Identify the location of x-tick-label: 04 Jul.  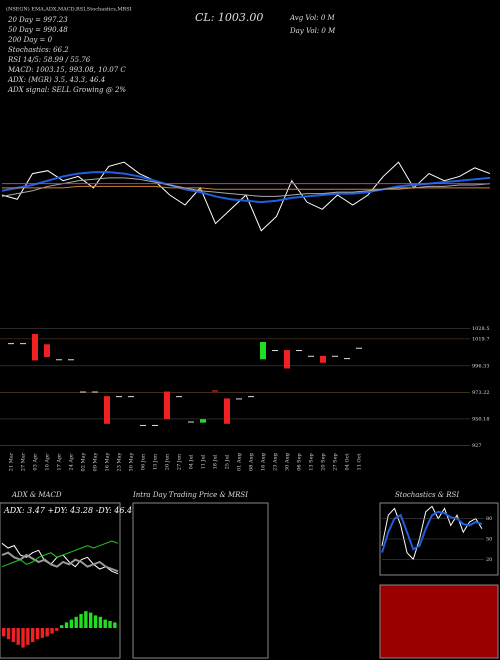
(192, 461).